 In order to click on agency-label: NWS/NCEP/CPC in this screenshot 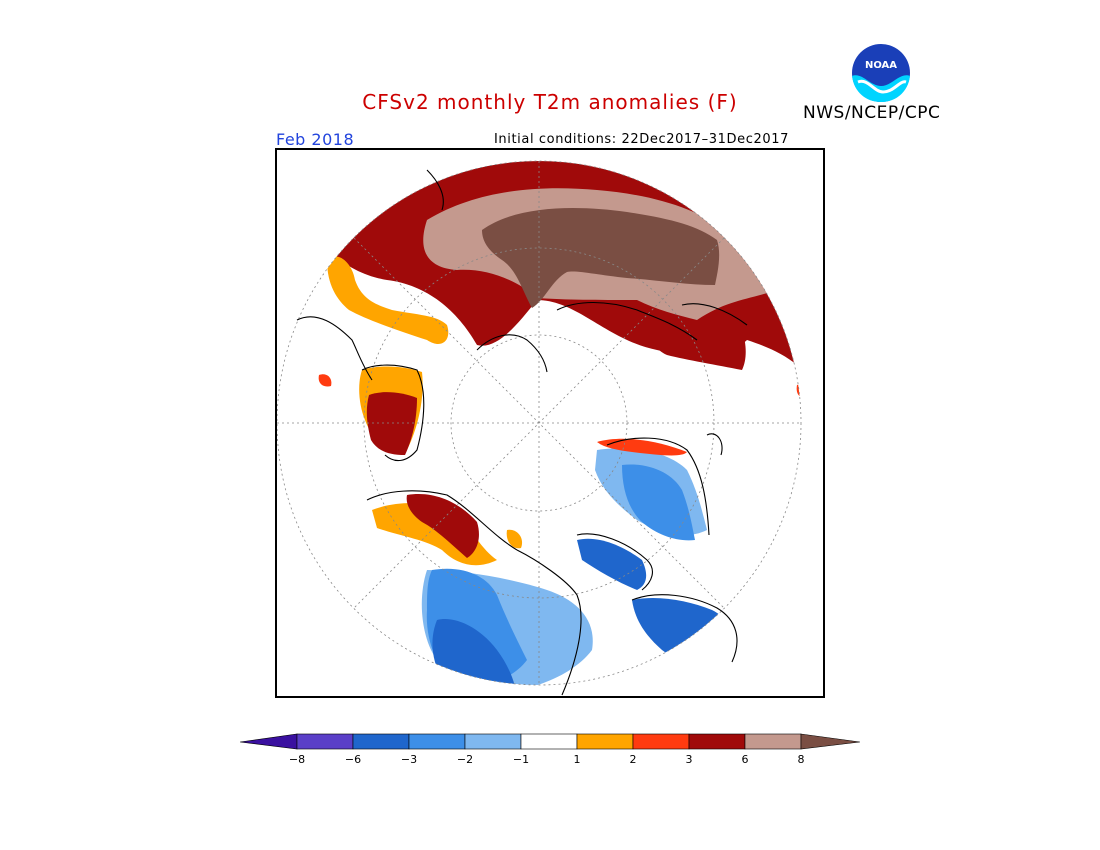, I will do `click(872, 113)`.